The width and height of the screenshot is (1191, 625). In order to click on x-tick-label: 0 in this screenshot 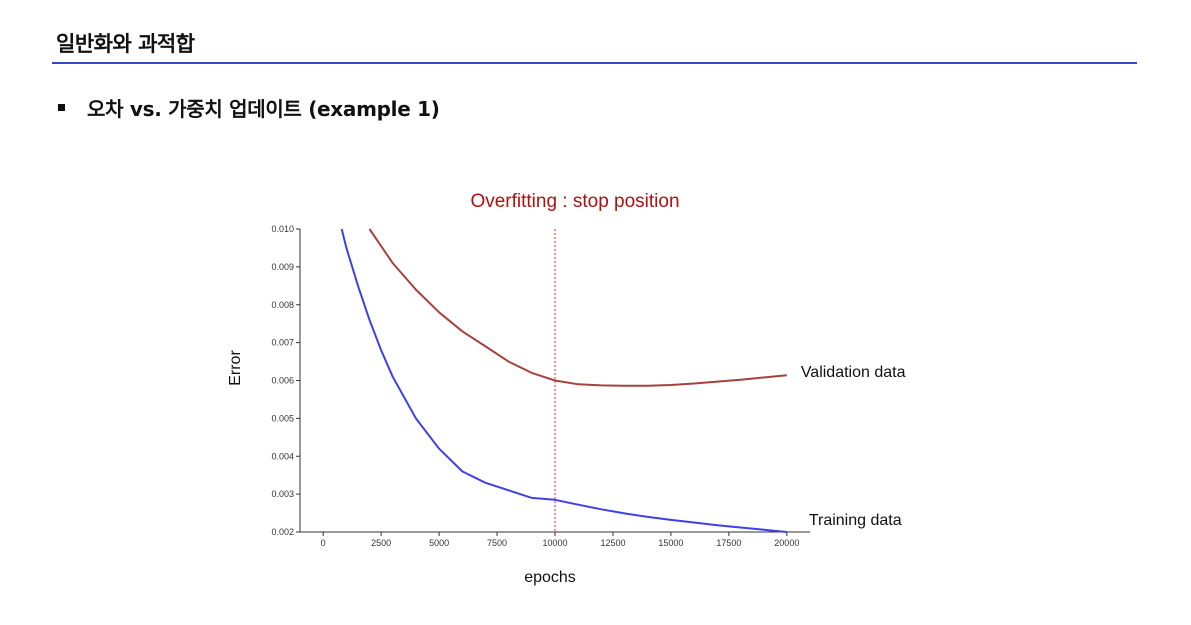, I will do `click(323, 543)`.